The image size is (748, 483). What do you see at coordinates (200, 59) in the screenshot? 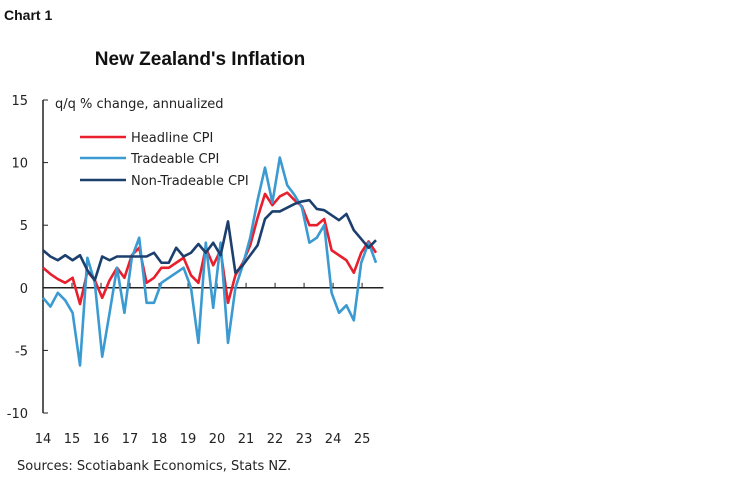
I see `chart-title: New Zealand's Inflation` at bounding box center [200, 59].